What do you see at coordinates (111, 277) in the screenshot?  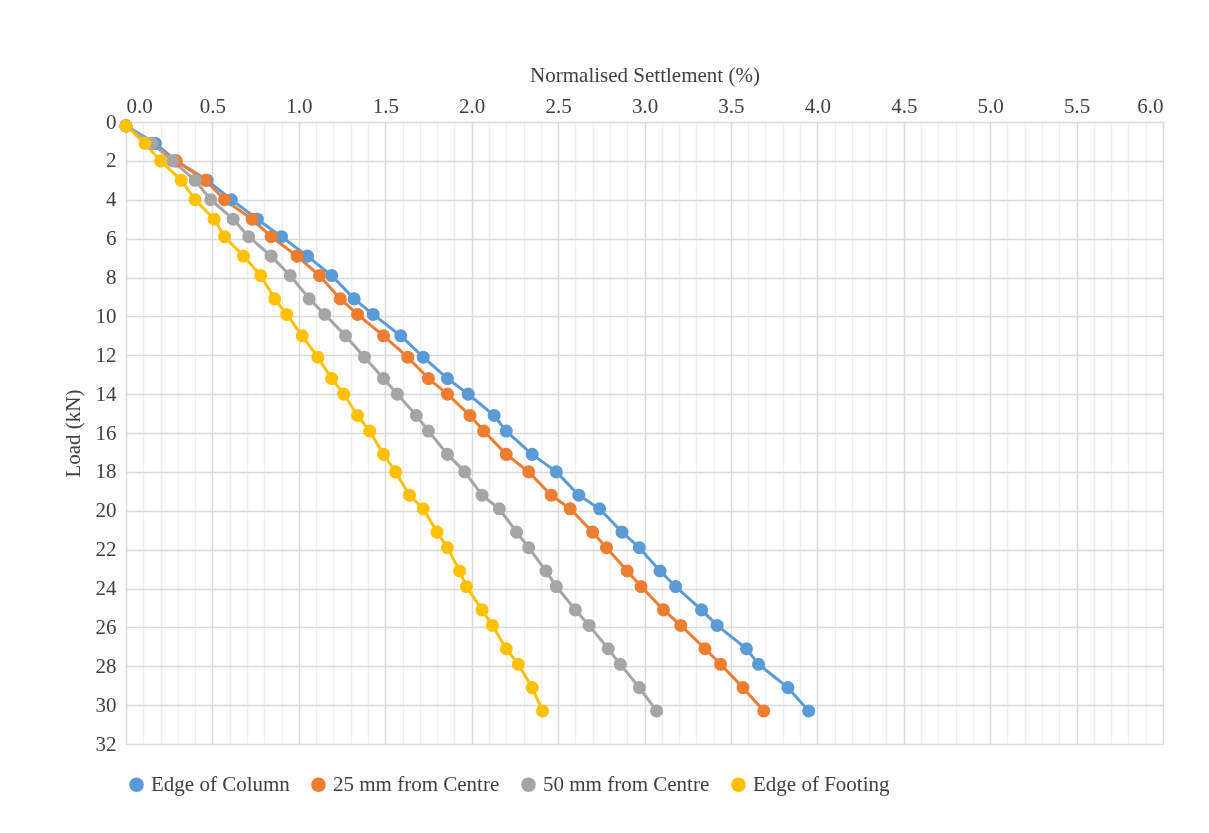 I see `y-tick-label: 8` at bounding box center [111, 277].